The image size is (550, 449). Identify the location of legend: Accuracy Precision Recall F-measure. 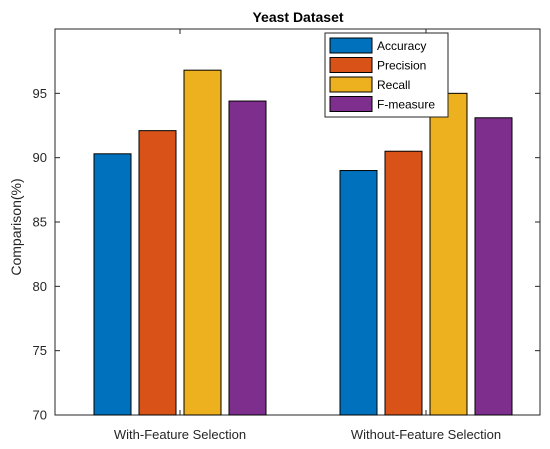
(386, 75).